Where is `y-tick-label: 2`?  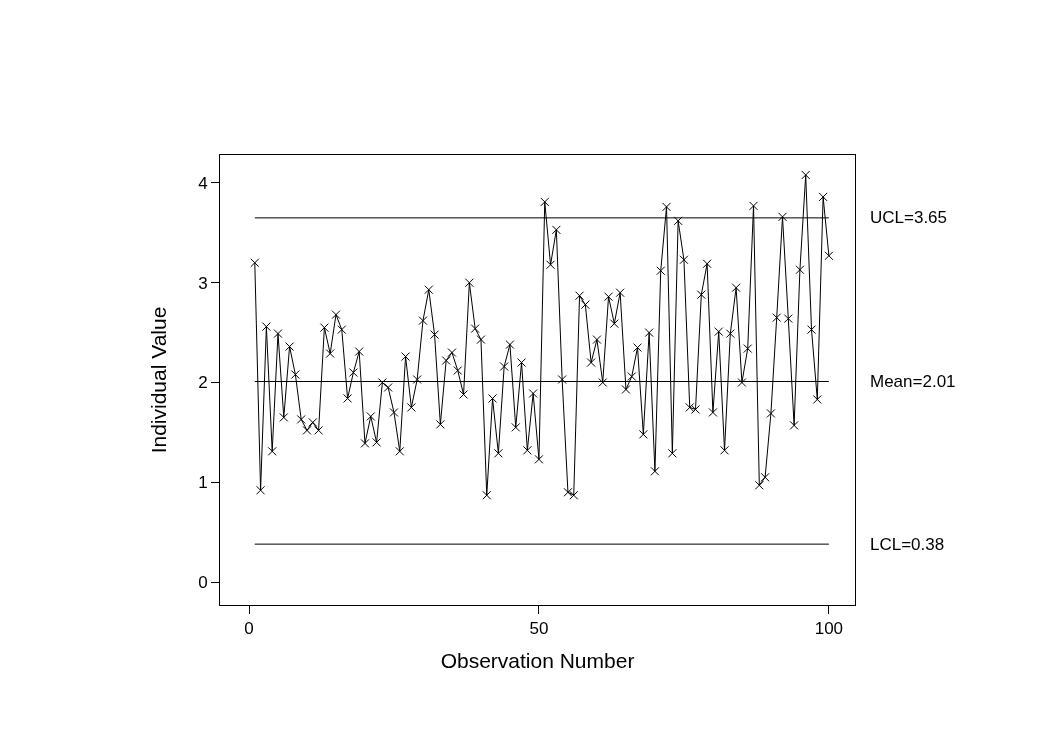
y-tick-label: 2 is located at coordinates (203, 383).